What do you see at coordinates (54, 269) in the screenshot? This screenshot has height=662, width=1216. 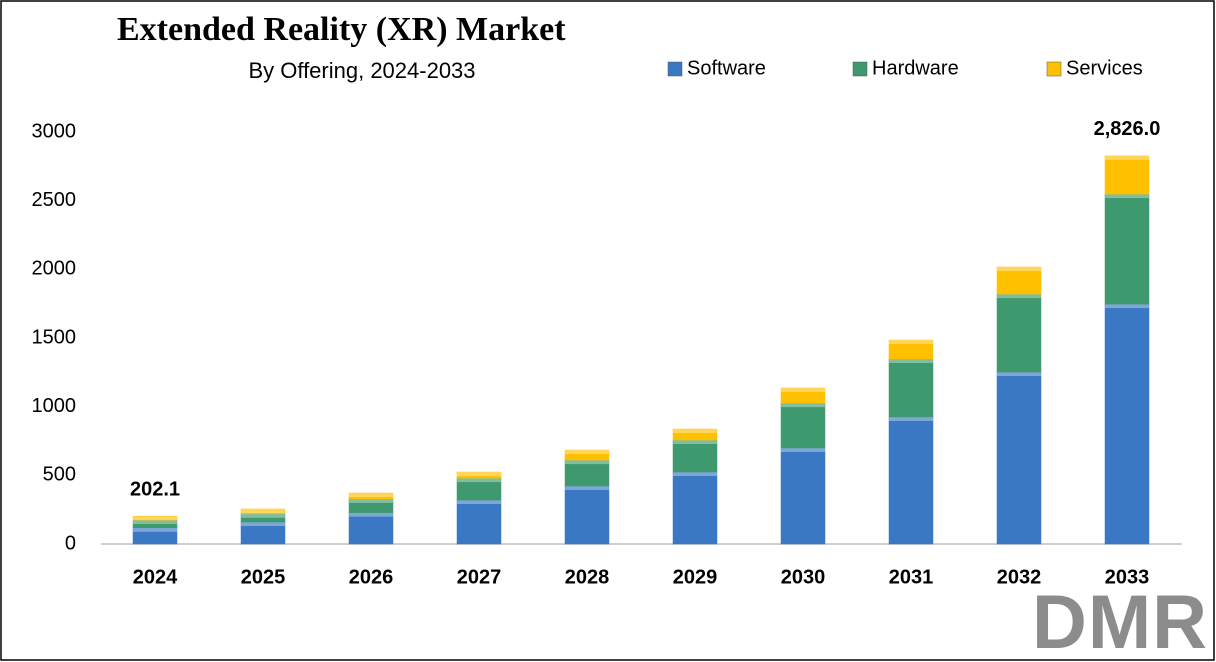 I see `y-tick-label: 2000` at bounding box center [54, 269].